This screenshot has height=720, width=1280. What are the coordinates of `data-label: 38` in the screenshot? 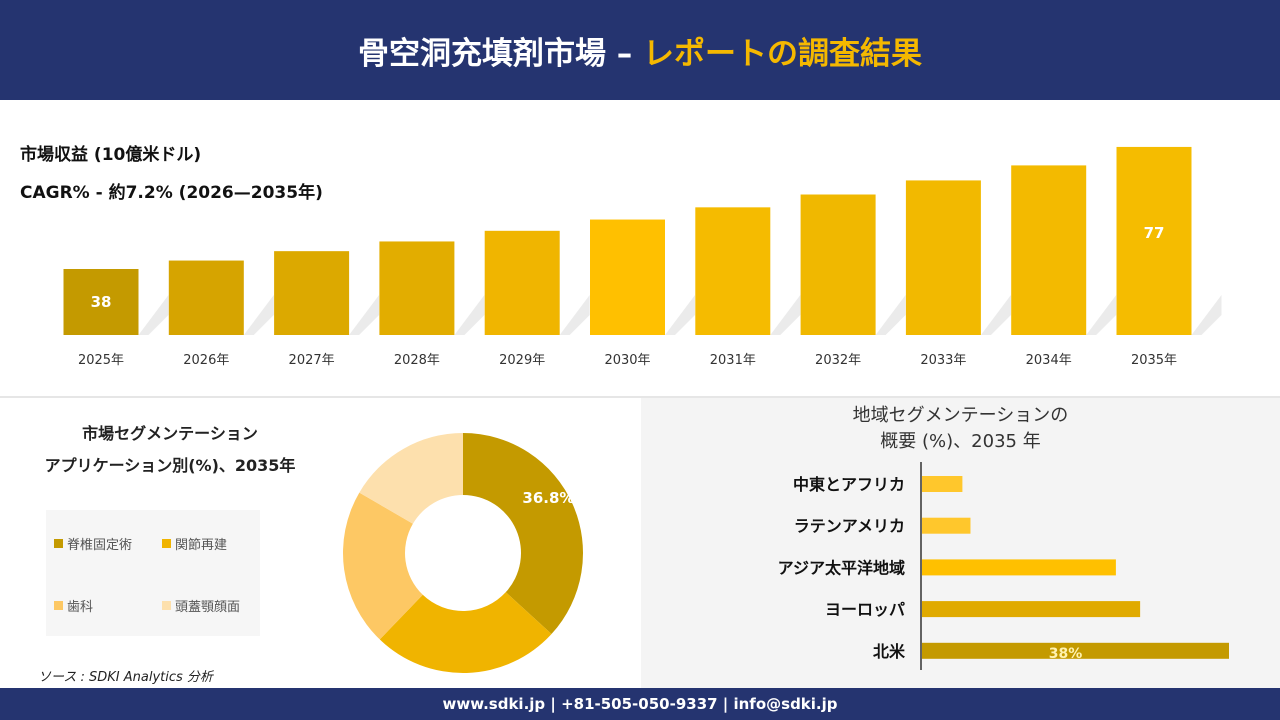 It's located at (101, 302).